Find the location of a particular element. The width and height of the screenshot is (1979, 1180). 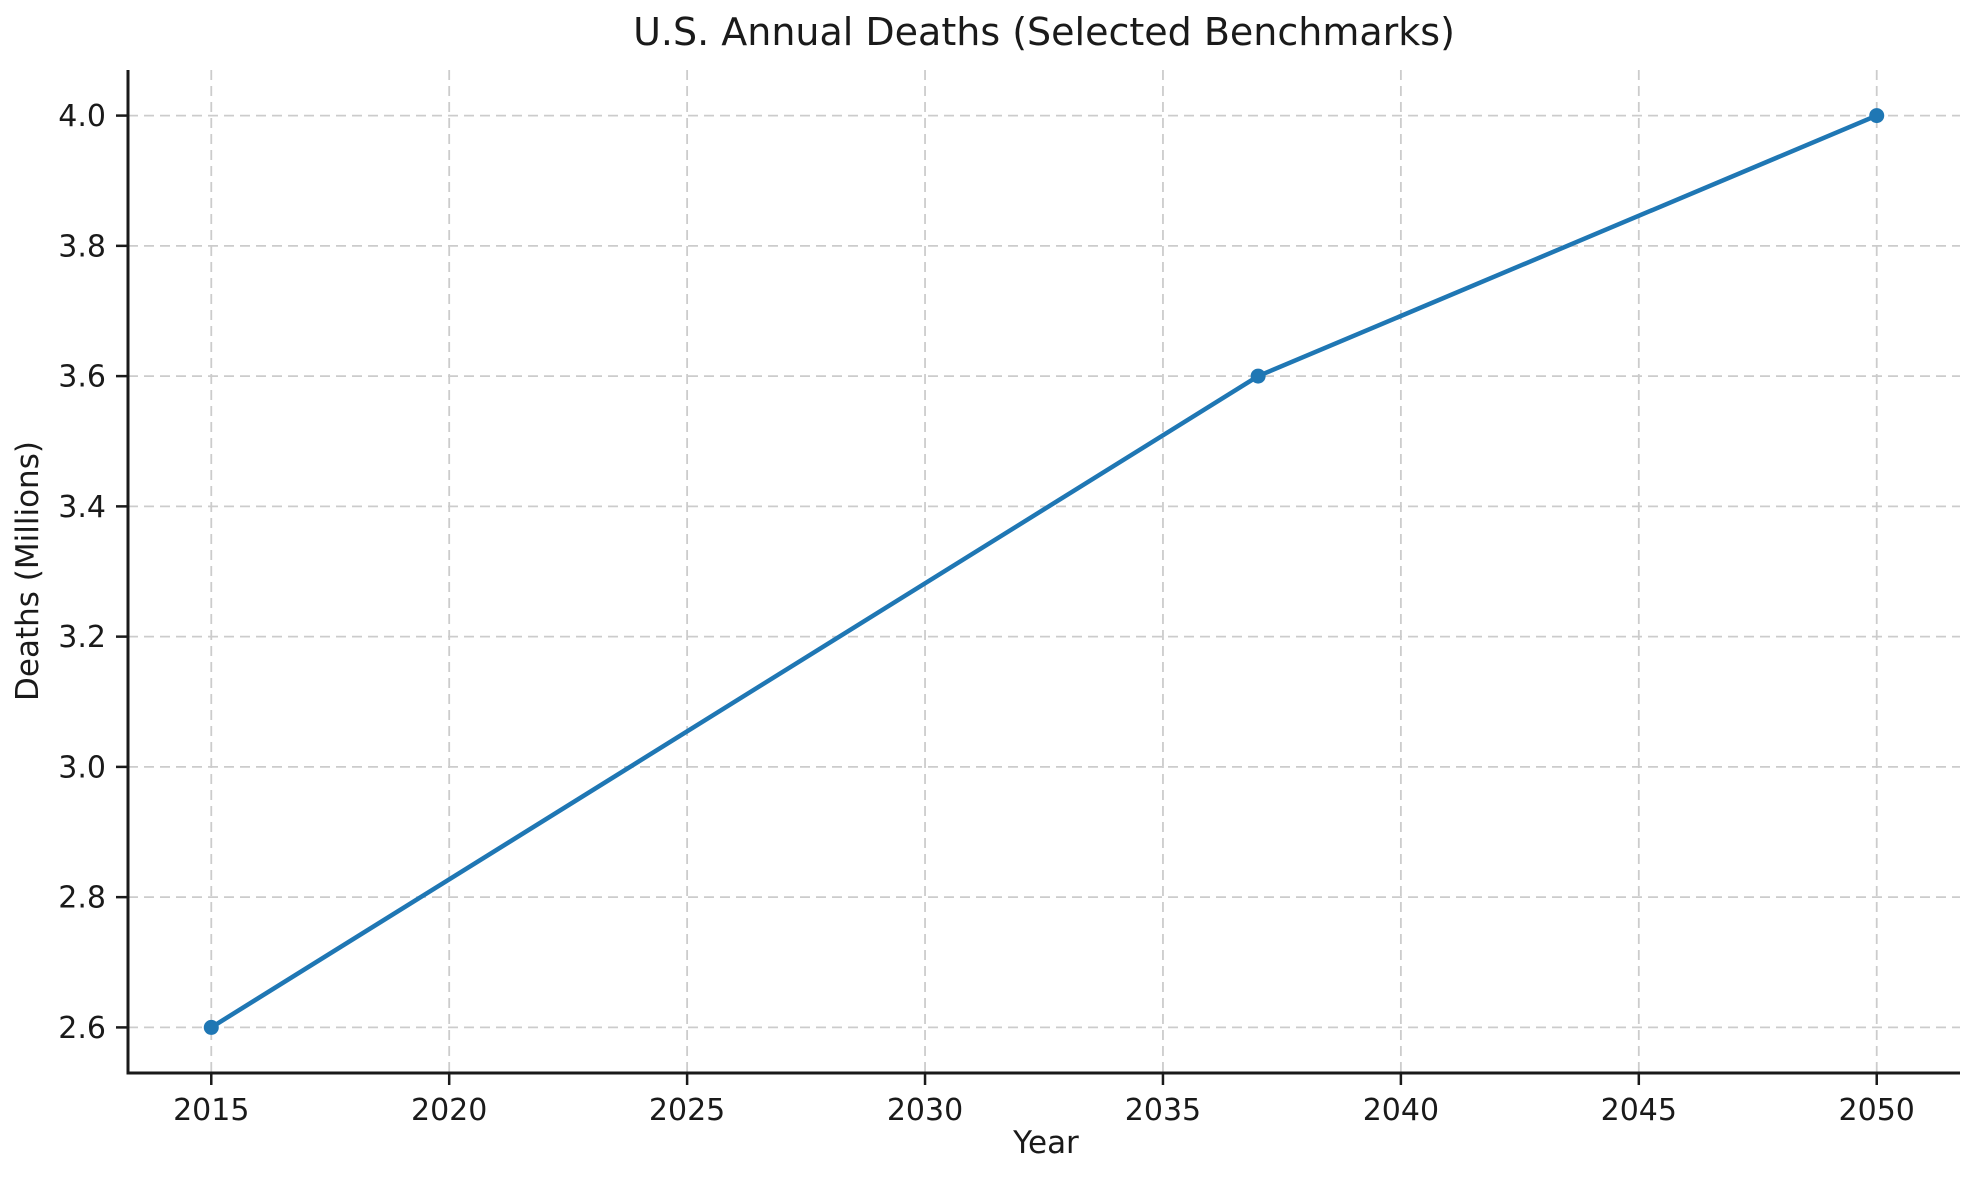

y-tick-label: 3.0 is located at coordinates (82, 767).